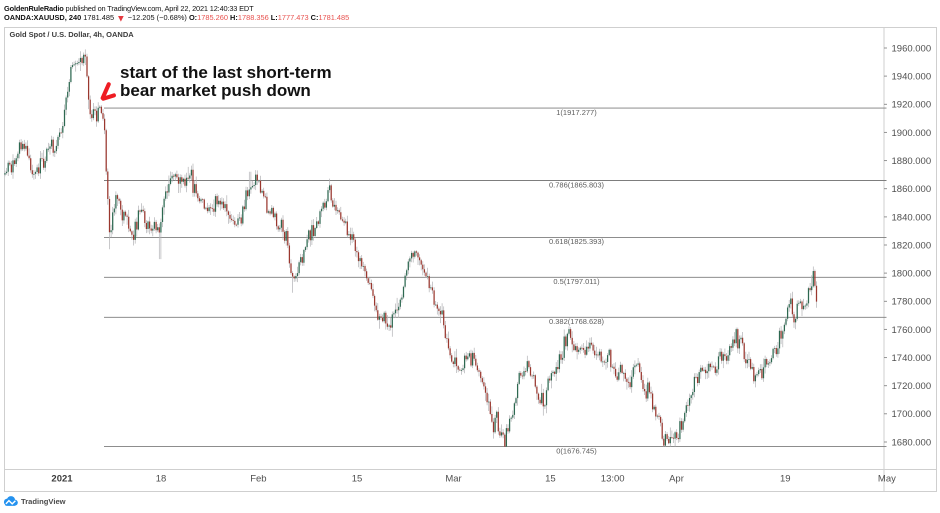  Describe the element at coordinates (887, 479) in the screenshot. I see `svg-text: May` at that location.